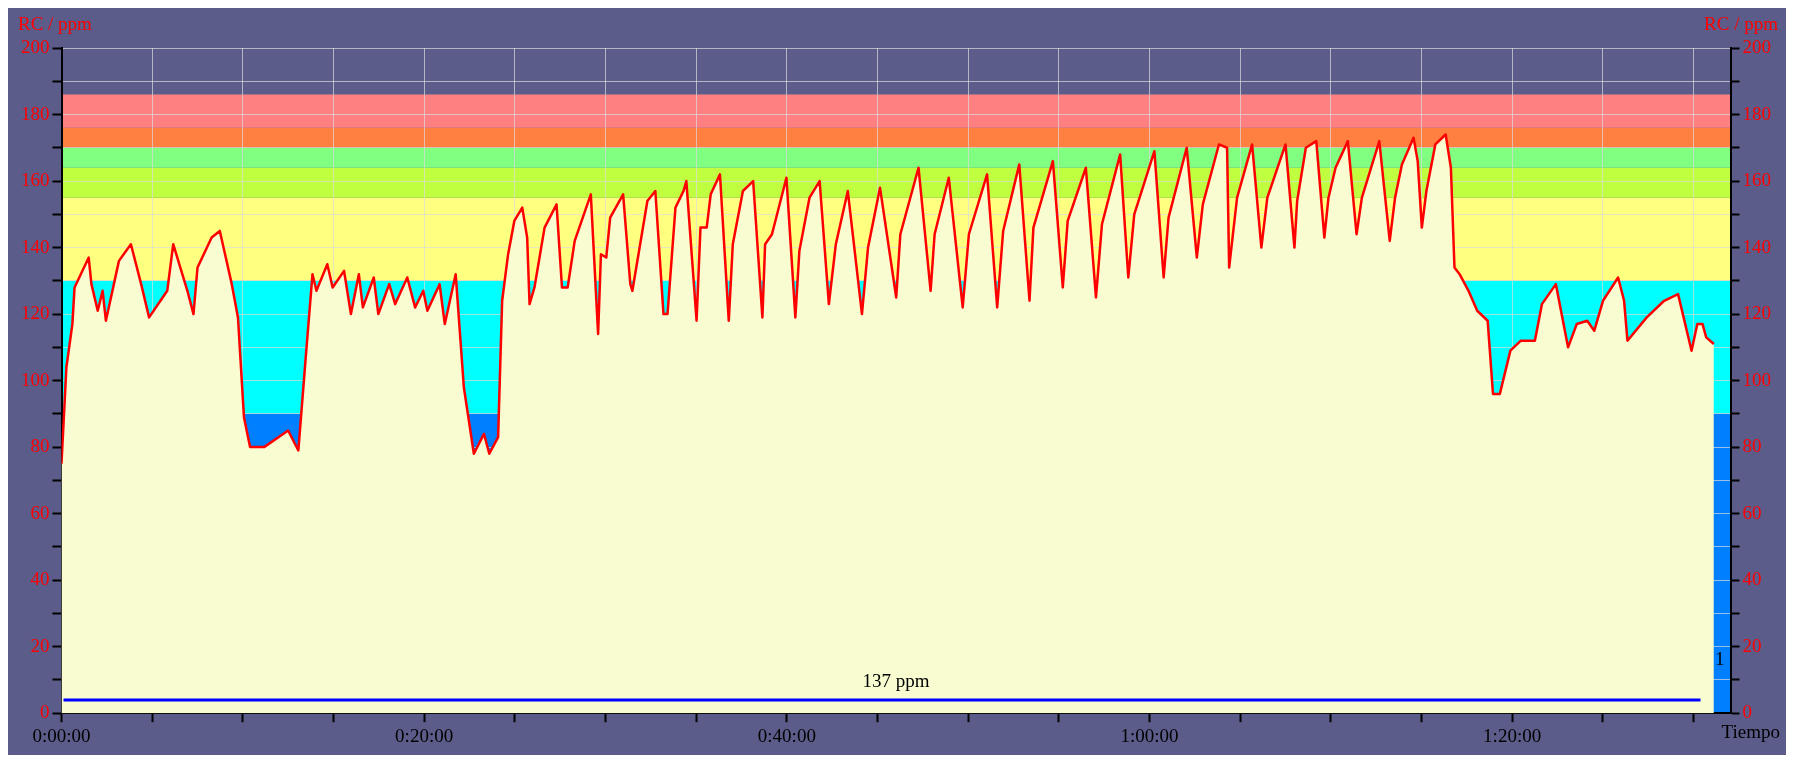 This screenshot has width=1794, height=763. I want to click on y-axis-title: RC / ppm, so click(55, 24).